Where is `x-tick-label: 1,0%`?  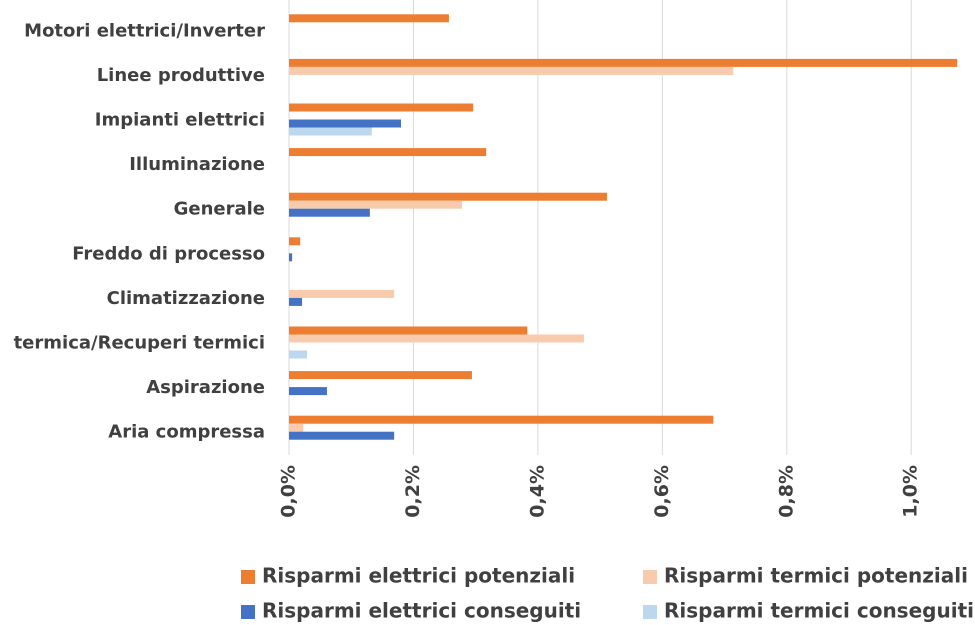 x-tick-label: 1,0% is located at coordinates (911, 491).